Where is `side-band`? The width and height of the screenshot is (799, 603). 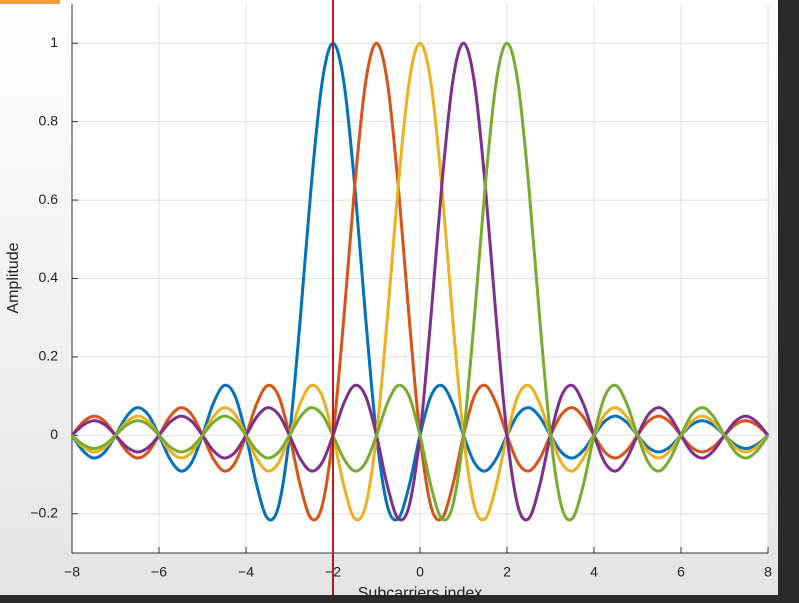
side-band is located at coordinates (788, 301).